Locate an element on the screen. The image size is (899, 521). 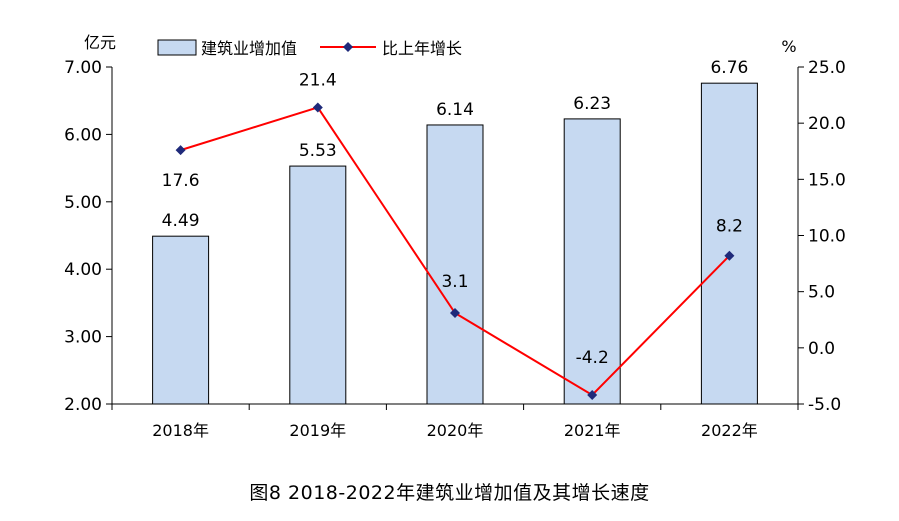
x-tick-label: 2021年 is located at coordinates (592, 430).